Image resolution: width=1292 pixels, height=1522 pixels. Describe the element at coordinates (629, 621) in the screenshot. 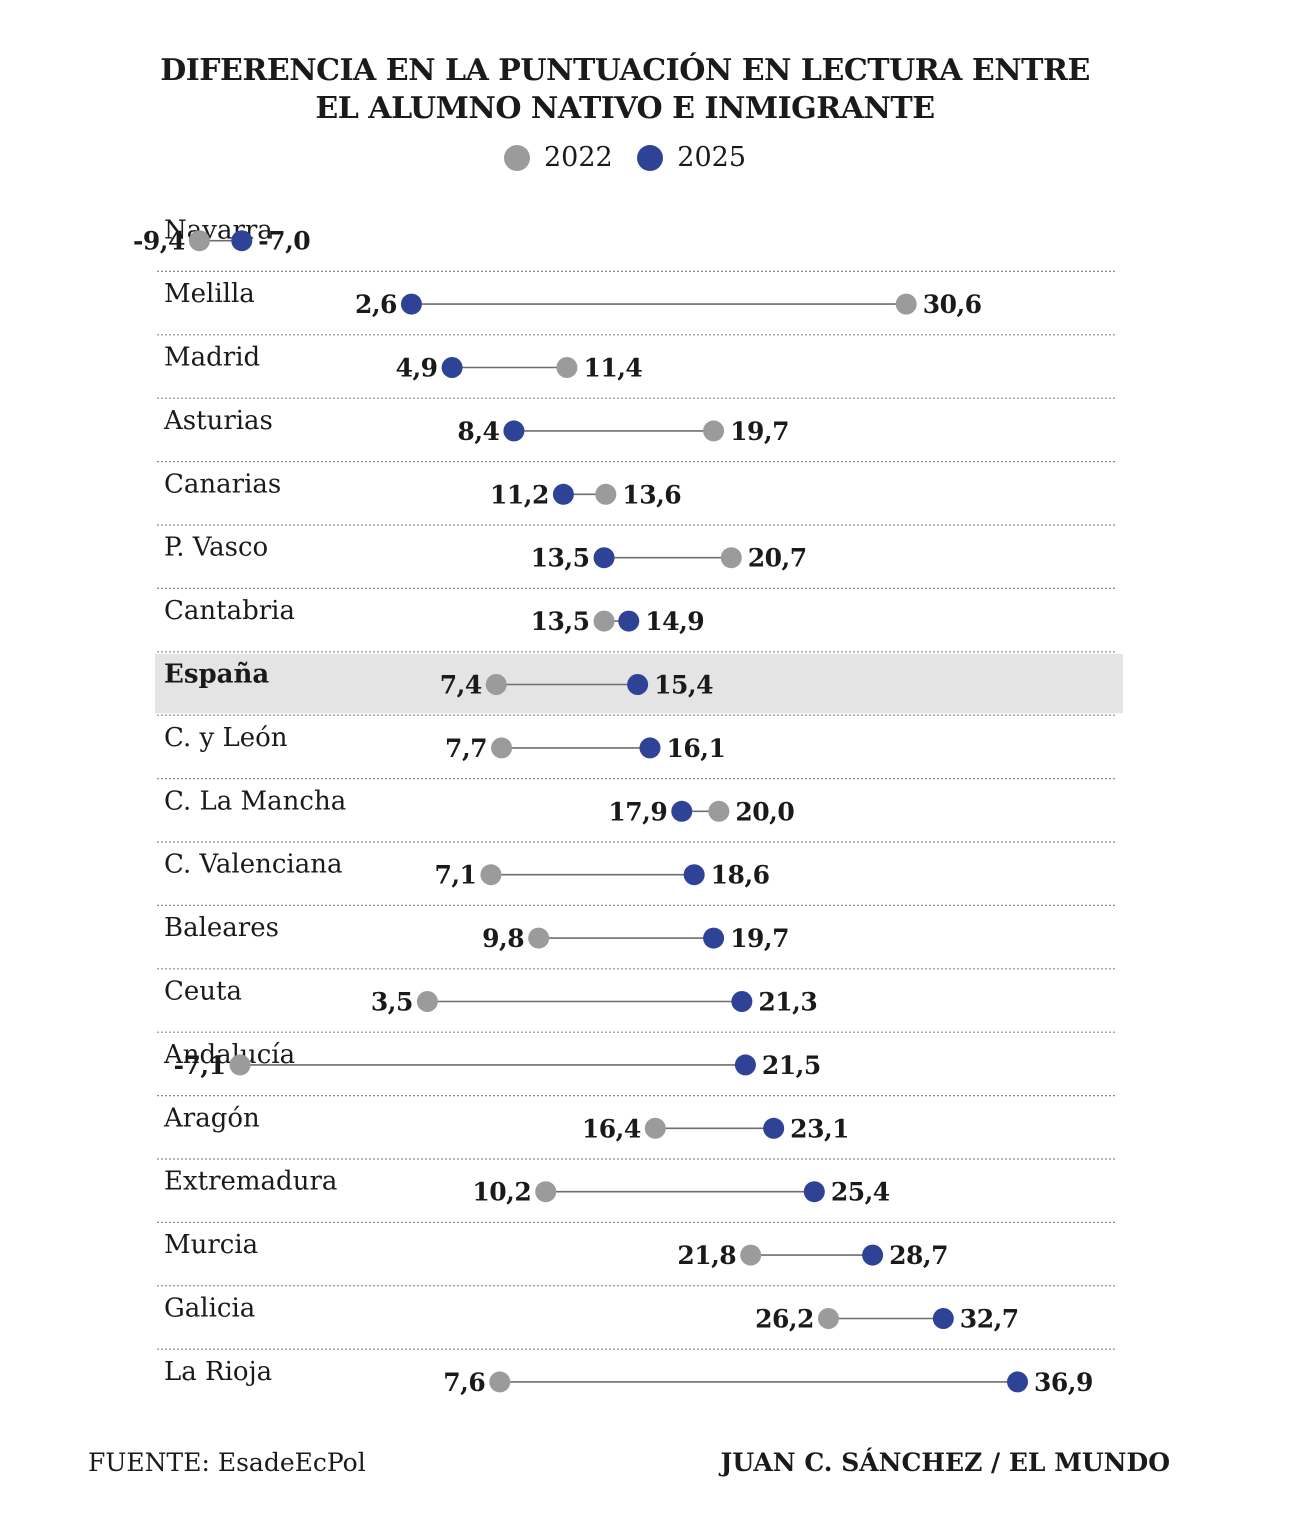

I see `dot-2025-cantabria` at that location.